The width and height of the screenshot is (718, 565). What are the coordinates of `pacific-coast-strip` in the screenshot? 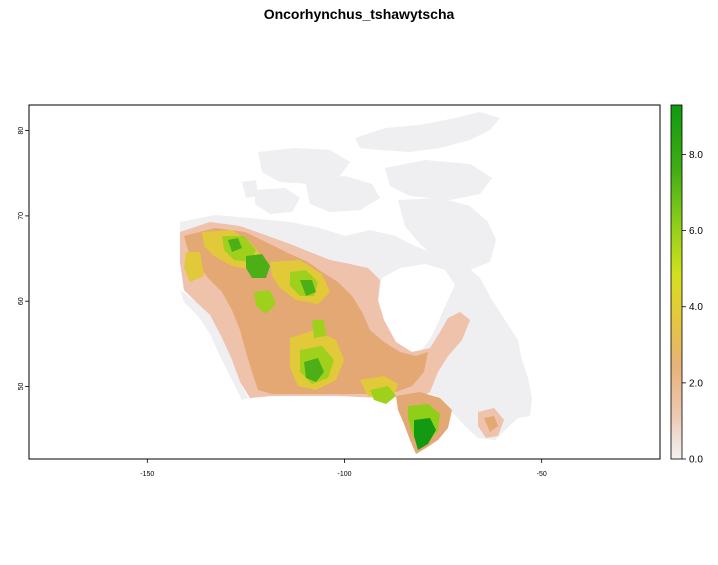 It's located at (214, 345).